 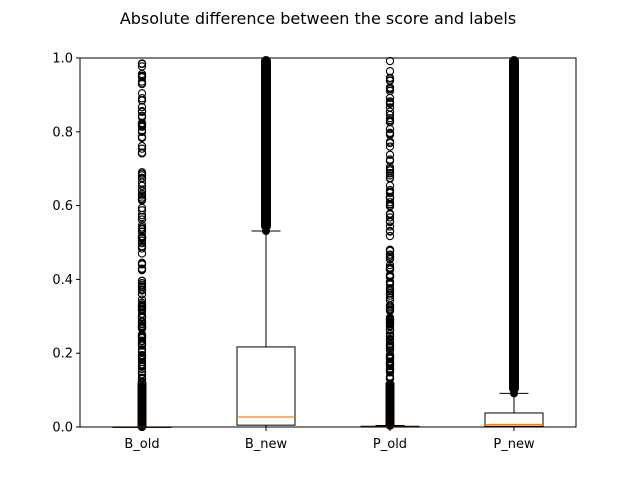 I want to click on outliers-B_old, so click(x=142, y=245).